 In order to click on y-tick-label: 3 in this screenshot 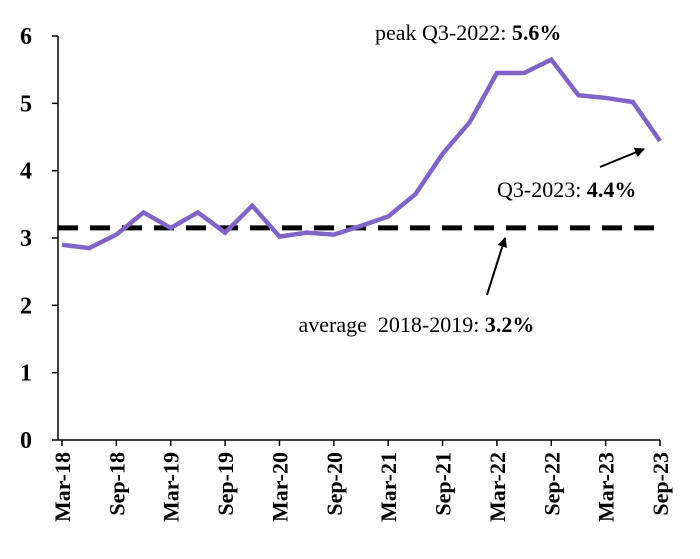, I will do `click(26, 239)`.